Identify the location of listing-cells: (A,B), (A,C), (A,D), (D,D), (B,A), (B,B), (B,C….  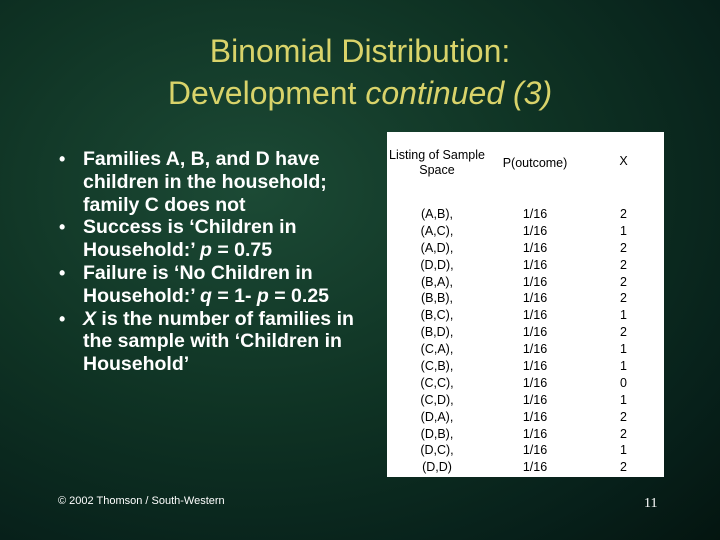
(437, 341).